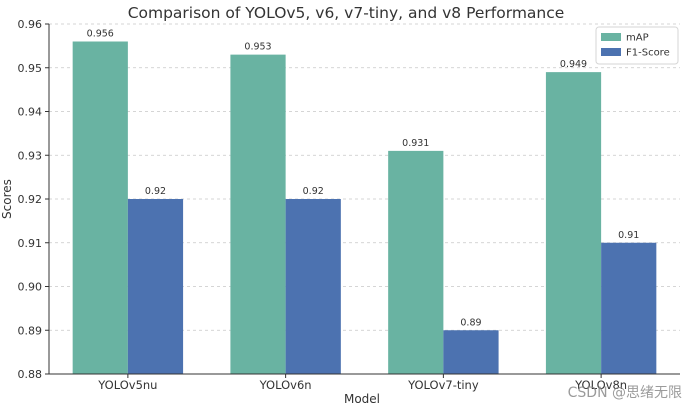 The height and width of the screenshot is (409, 694). Describe the element at coordinates (258, 214) in the screenshot. I see `bar-map-yolov6n` at that location.